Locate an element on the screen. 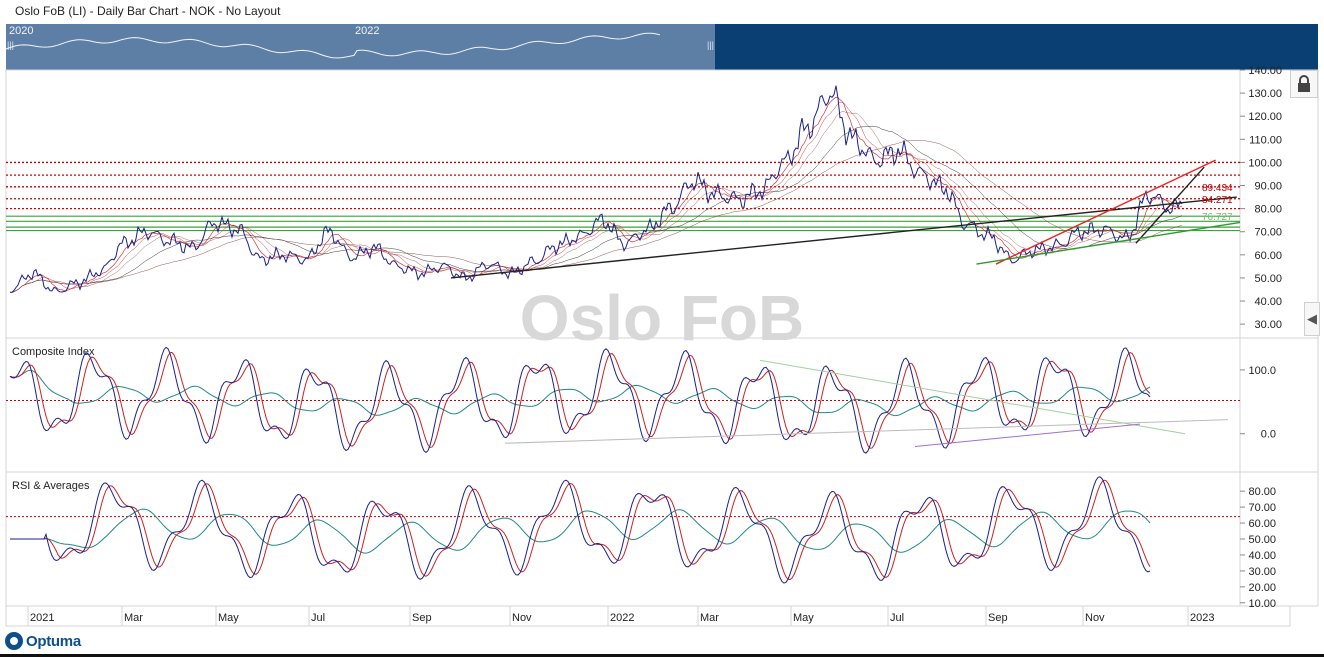 Image resolution: width=1324 pixels, height=657 pixels. y-tick-label: 90.00 is located at coordinates (1268, 187).